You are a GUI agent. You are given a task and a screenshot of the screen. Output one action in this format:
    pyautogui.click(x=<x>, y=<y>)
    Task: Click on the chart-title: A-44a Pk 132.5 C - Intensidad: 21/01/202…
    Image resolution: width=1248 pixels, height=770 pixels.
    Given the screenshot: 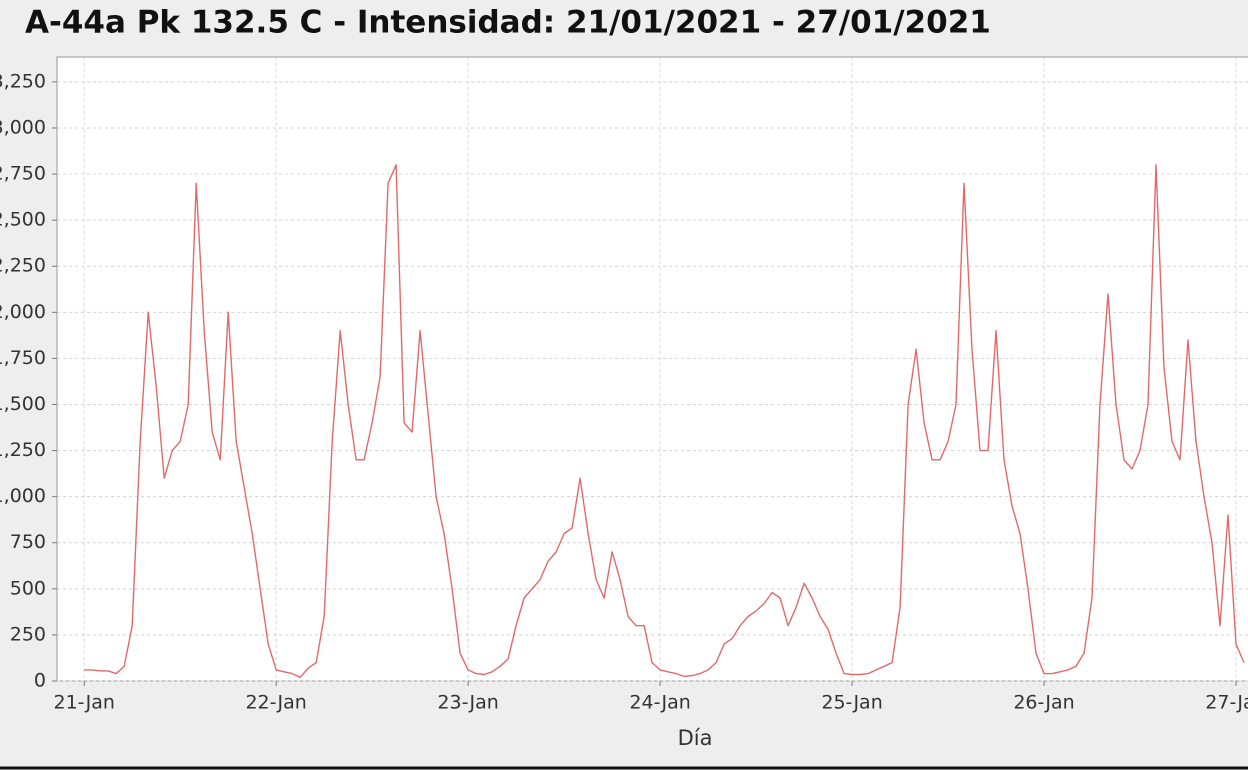 What is the action you would take?
    pyautogui.click(x=508, y=23)
    